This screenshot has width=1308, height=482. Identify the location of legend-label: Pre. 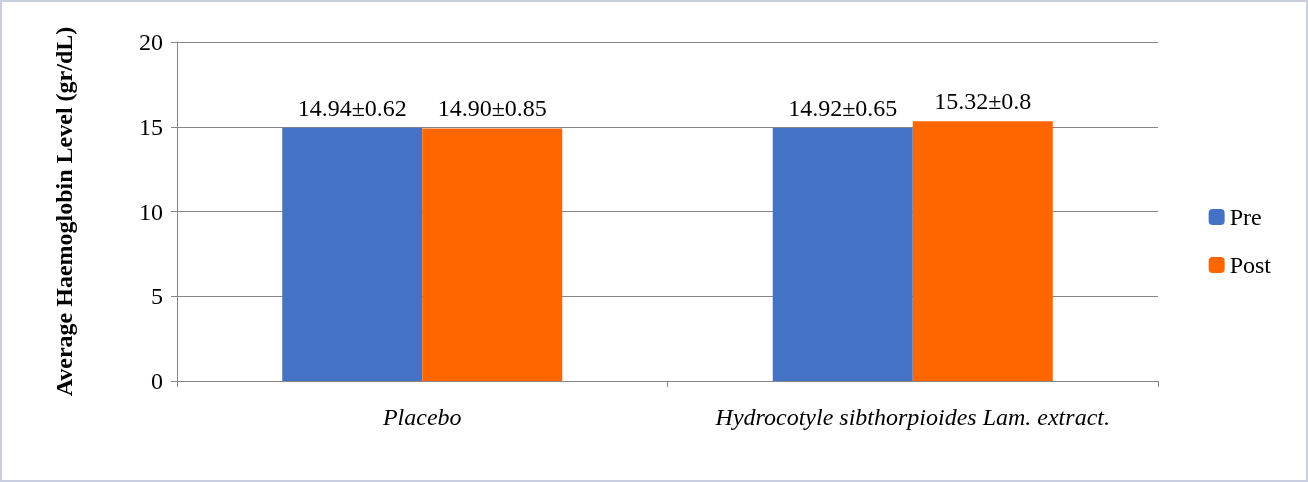
(1245, 217).